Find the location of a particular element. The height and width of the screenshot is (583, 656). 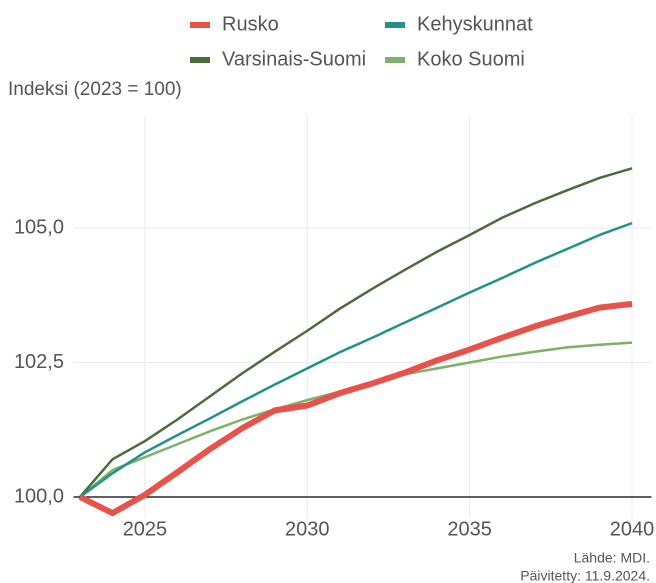

source: Lähde: MDI. is located at coordinates (612, 558).